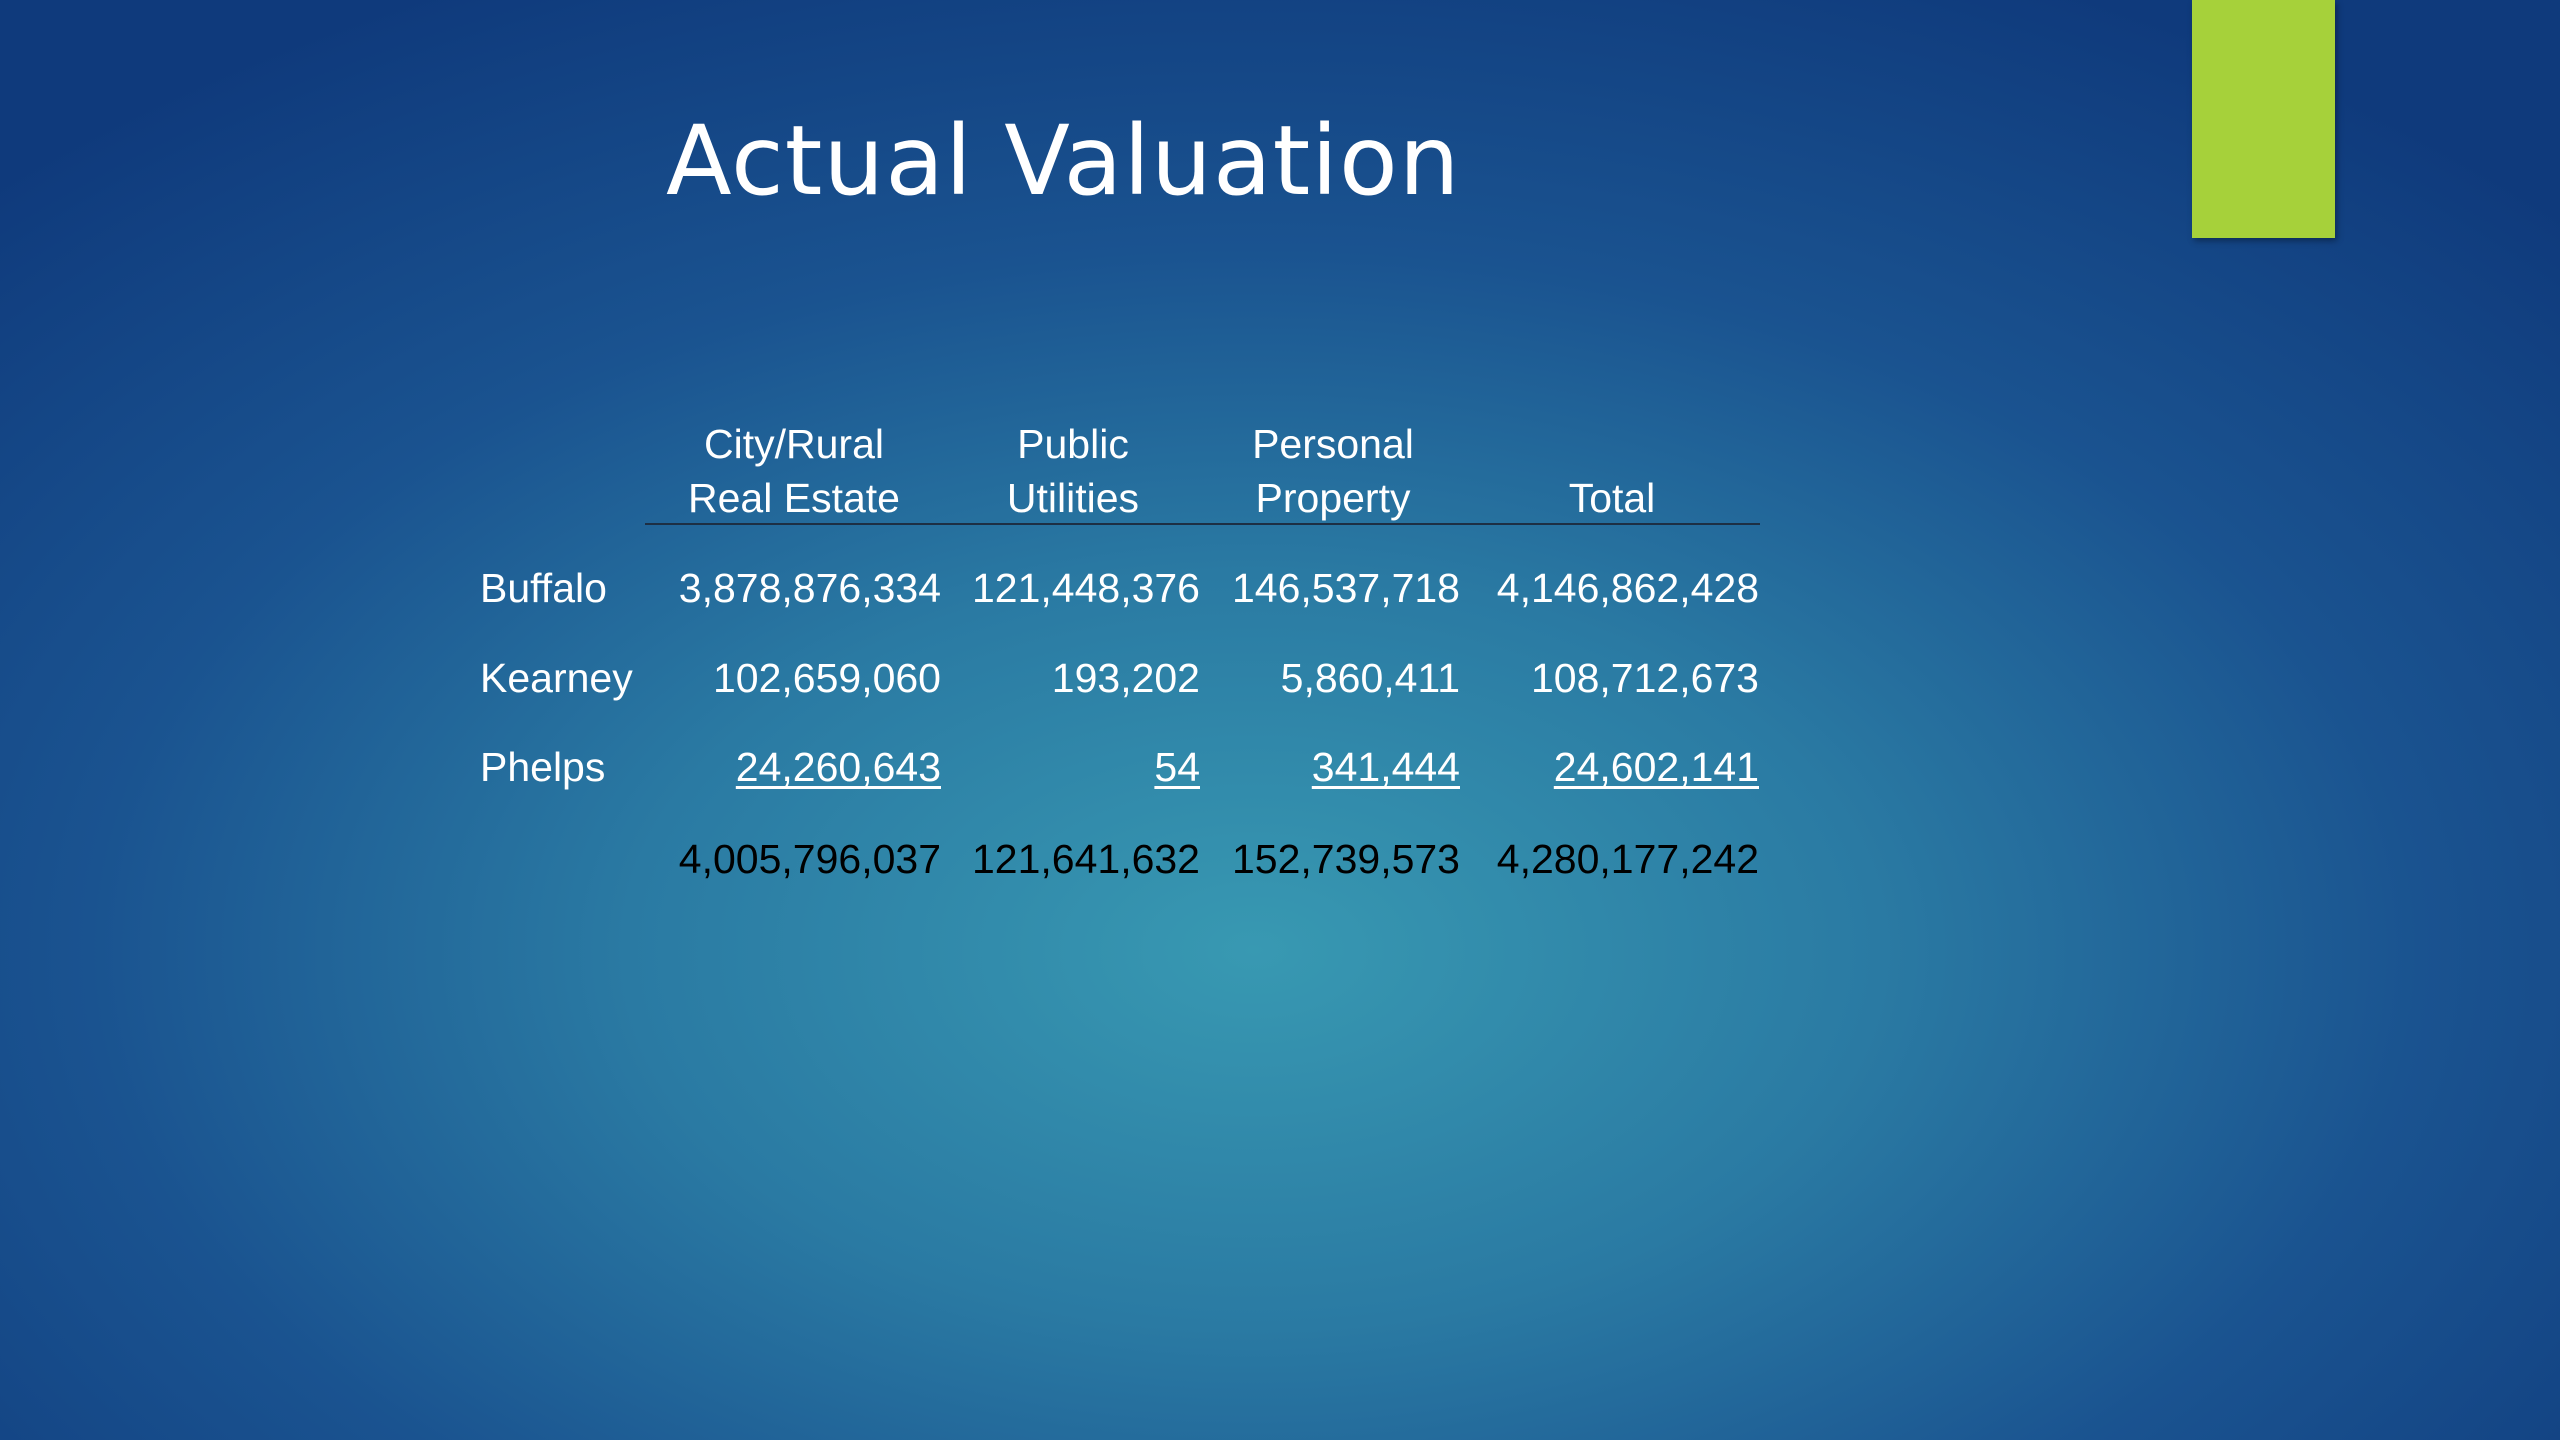 The width and height of the screenshot is (2560, 1440). Describe the element at coordinates (556, 678) in the screenshot. I see `row-label: Kearney` at that location.